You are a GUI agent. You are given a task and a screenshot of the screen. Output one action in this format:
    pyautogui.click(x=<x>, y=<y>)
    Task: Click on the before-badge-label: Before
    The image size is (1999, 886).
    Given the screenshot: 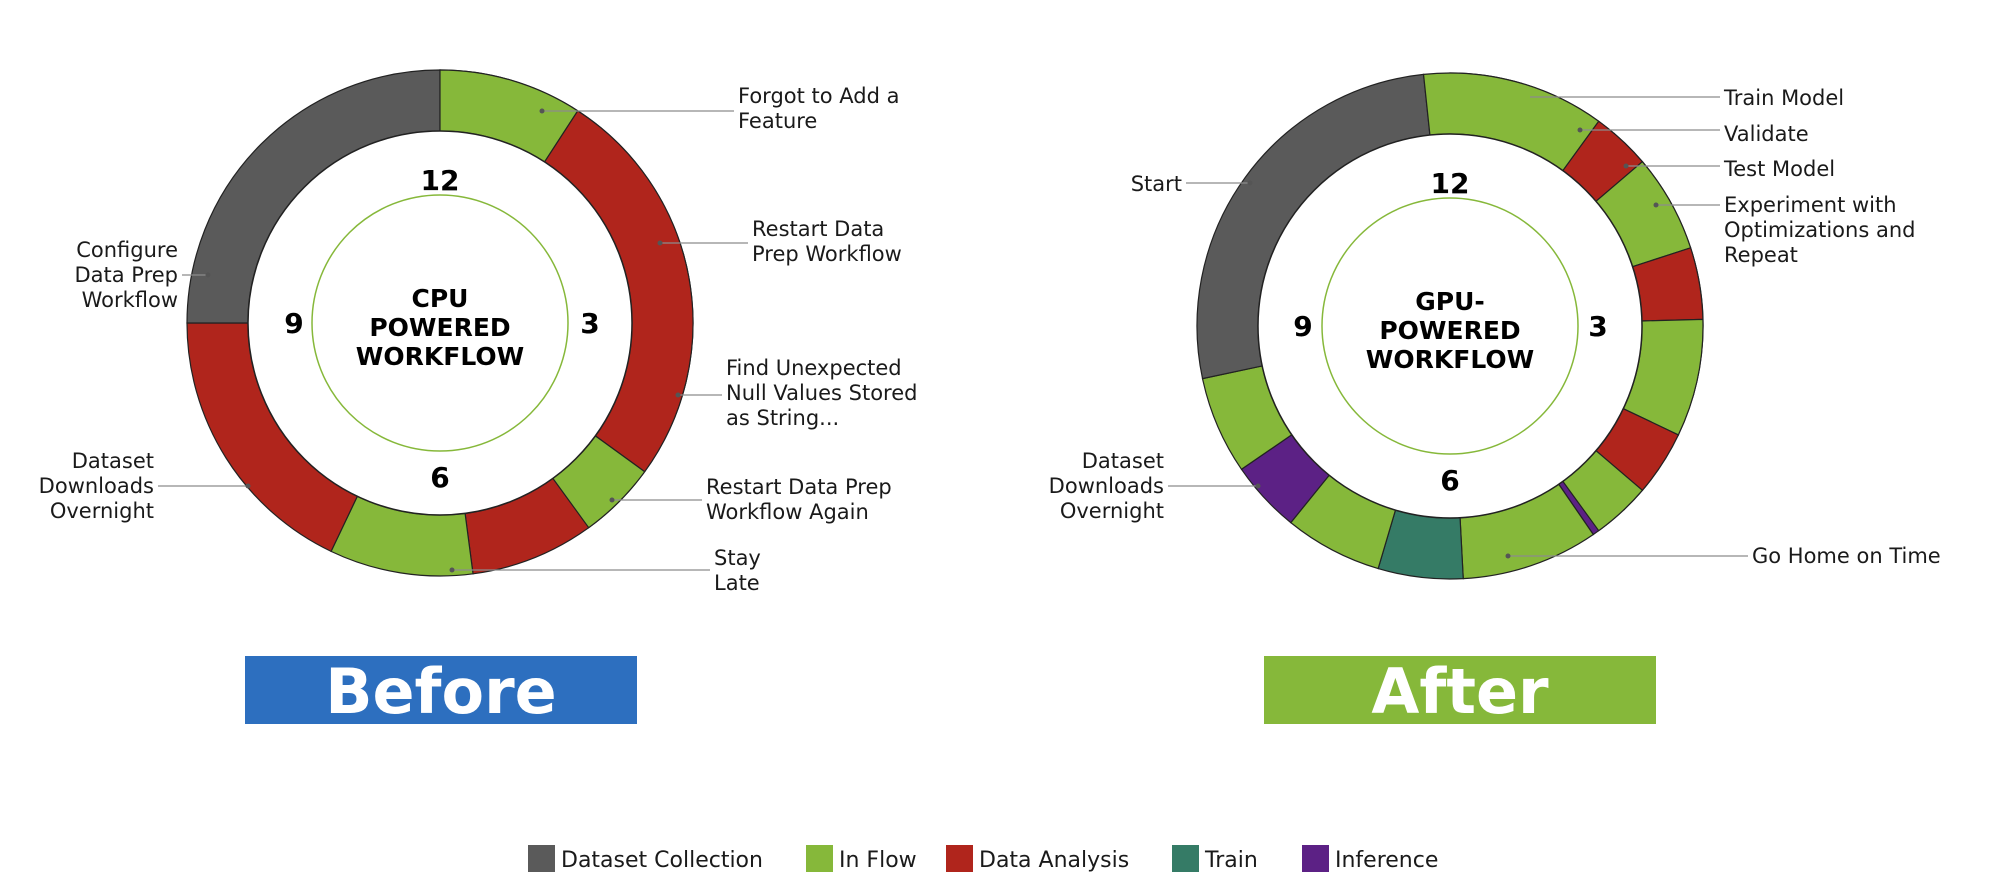 What is the action you would take?
    pyautogui.click(x=441, y=691)
    